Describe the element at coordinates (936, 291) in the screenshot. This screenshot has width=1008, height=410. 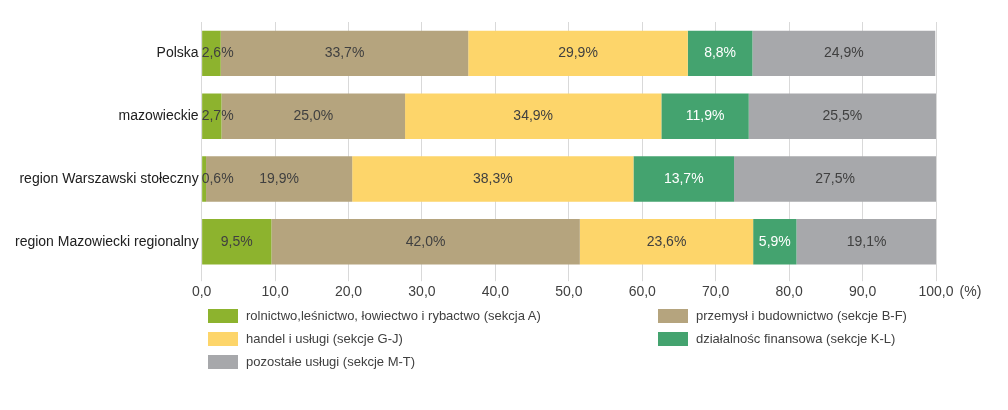
I see `x-tick-label: 100,0` at that location.